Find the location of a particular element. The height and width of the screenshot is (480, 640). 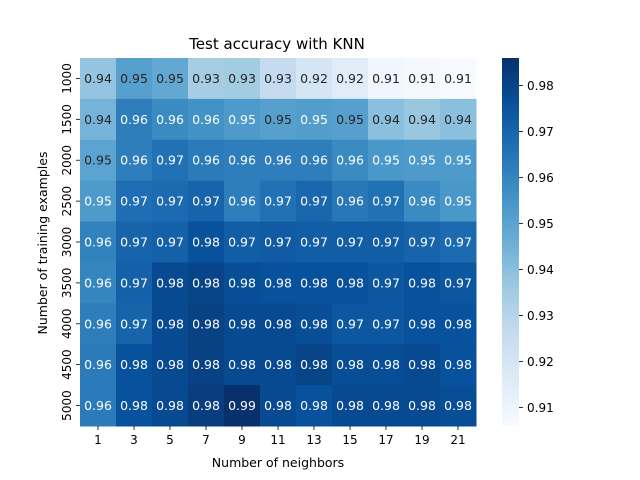

cell-value-label: 0.92 is located at coordinates (314, 78).